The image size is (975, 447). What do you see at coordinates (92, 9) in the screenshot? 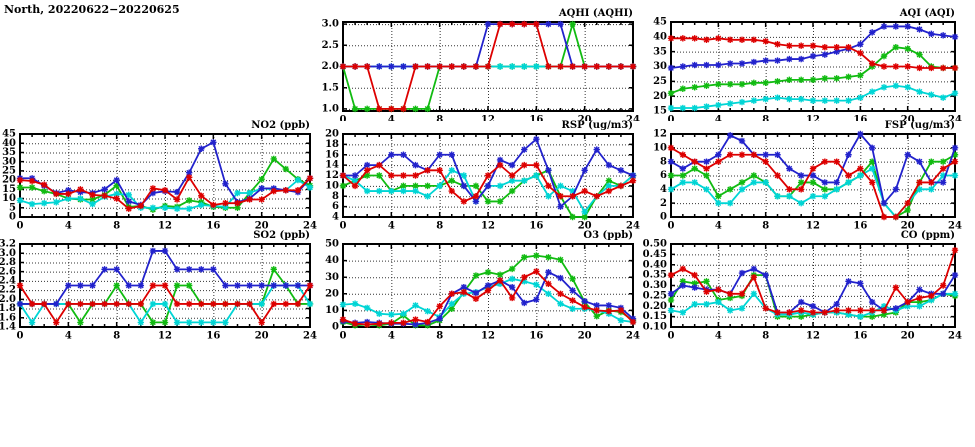
I see `page-title: North, 20220622−20220625` at bounding box center [92, 9].